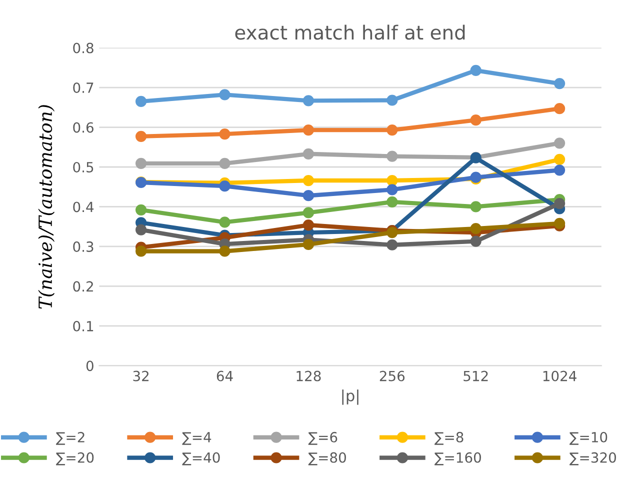 The width and height of the screenshot is (620, 478). I want to click on legend-label: ∑=320, so click(593, 459).